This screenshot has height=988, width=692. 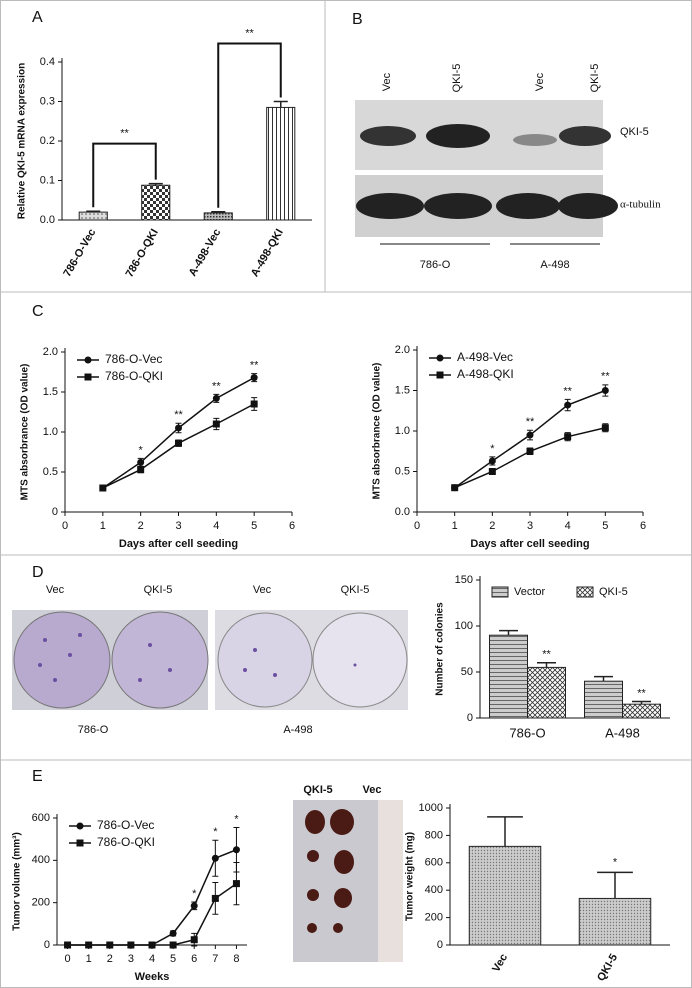 I want to click on legend-label: QKI-5, so click(x=613, y=592).